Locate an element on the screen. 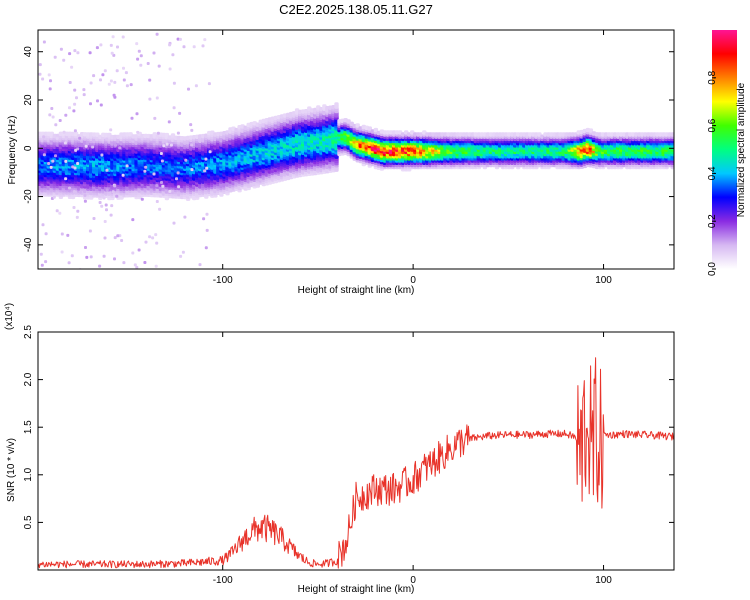 This screenshot has height=600, width=750. snr-y-tick-label: 2.0 is located at coordinates (28, 379).